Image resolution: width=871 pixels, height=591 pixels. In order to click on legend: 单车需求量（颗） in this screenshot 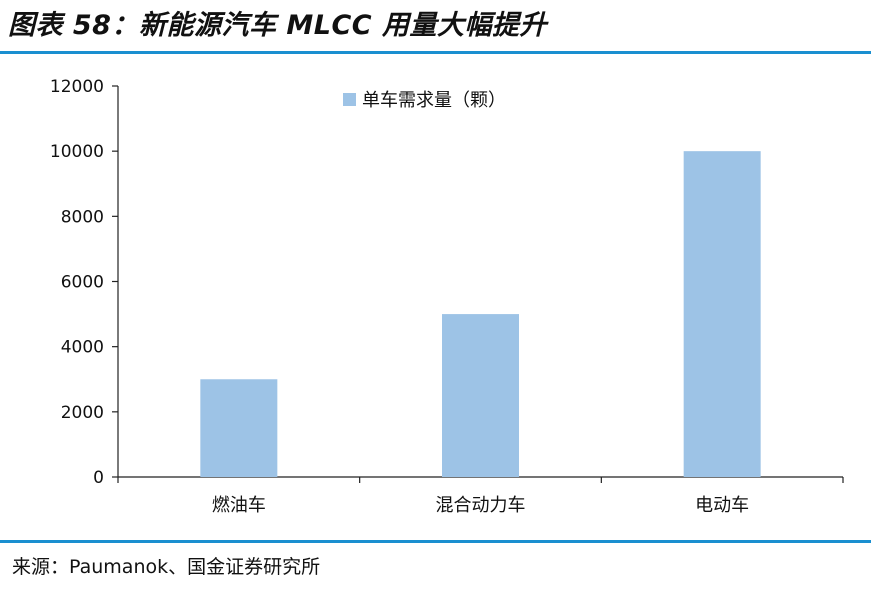, I will do `click(424, 100)`.